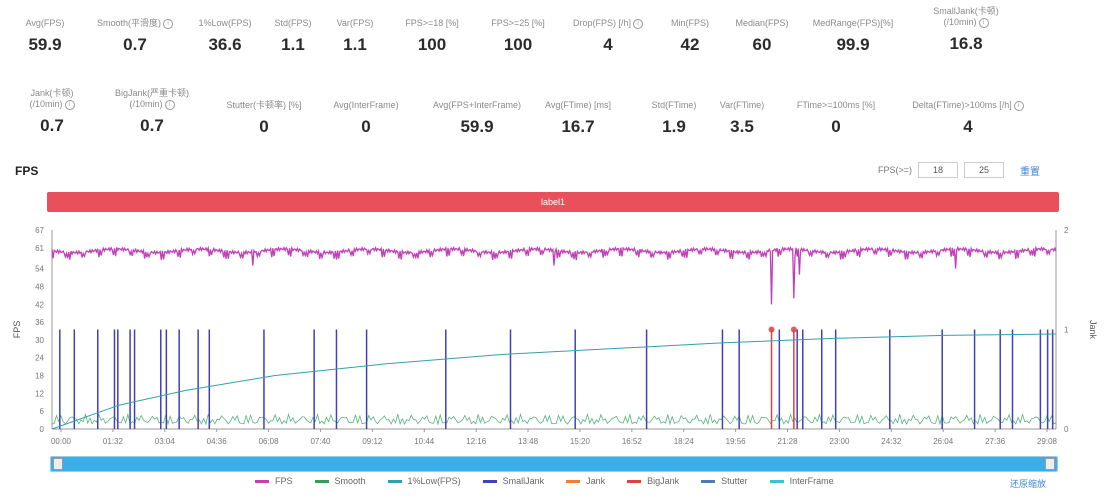  I want to click on legend-label: Smooth, so click(350, 481).